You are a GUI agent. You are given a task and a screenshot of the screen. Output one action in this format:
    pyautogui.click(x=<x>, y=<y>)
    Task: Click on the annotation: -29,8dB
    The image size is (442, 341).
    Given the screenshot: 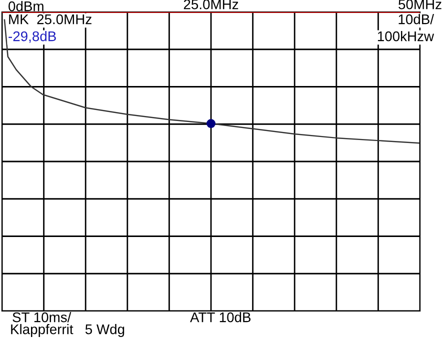 What is the action you would take?
    pyautogui.click(x=32, y=37)
    